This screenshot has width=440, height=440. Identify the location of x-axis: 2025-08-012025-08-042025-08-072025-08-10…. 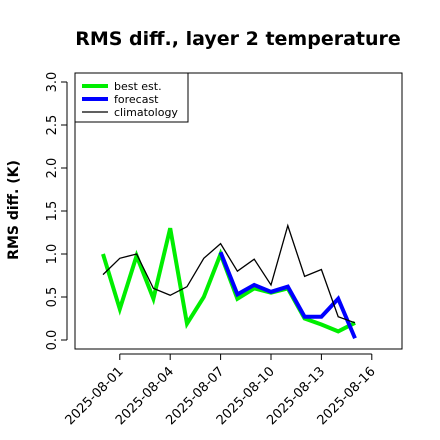
(221, 390).